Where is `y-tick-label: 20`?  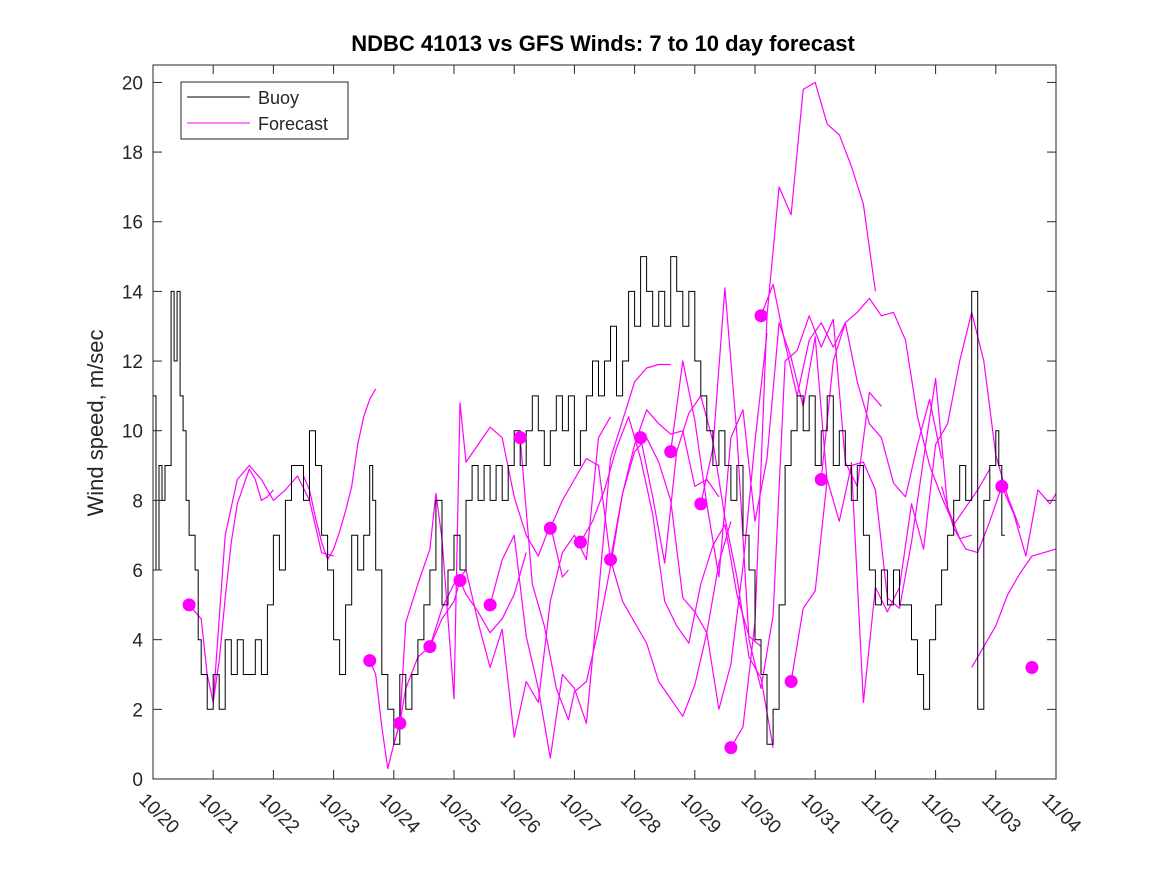
y-tick-label: 20 is located at coordinates (132, 83).